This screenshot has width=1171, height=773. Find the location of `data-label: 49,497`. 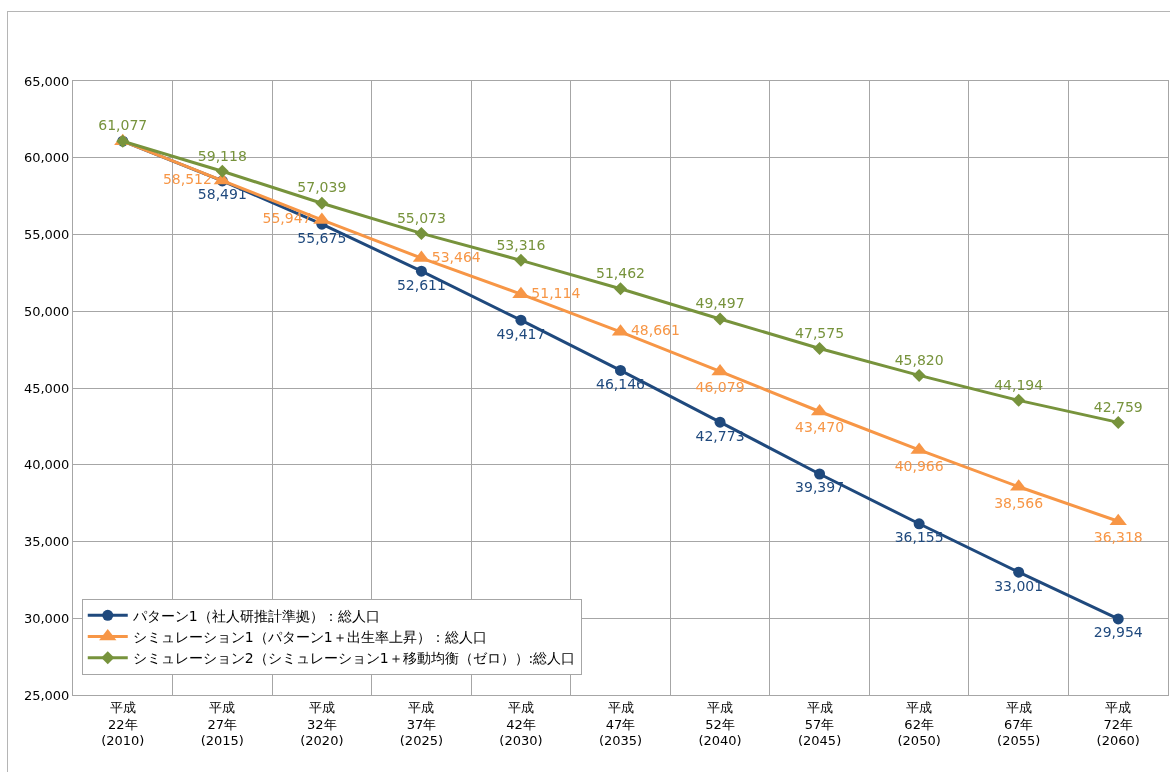

data-label: 49,497 is located at coordinates (720, 303).